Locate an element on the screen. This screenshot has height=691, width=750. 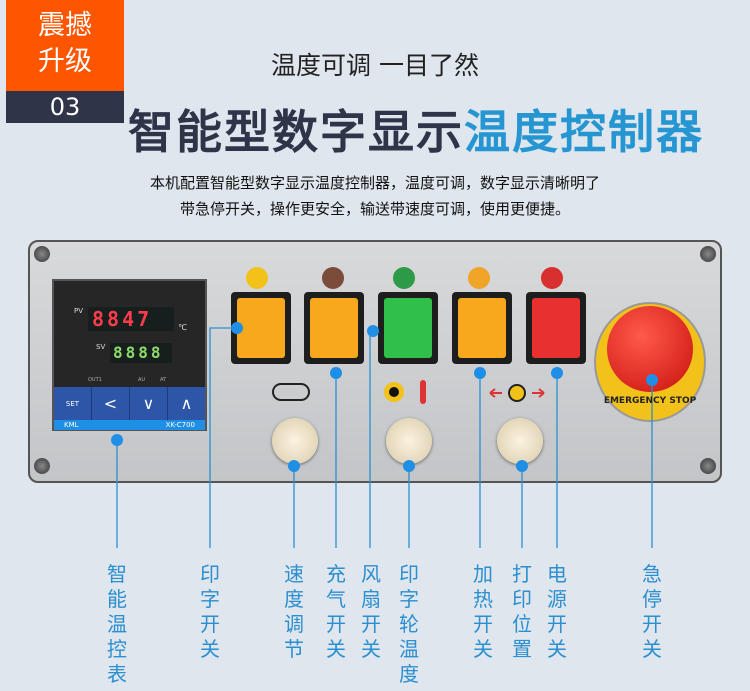
description-line-2: 带急停开关，操作更安全，输送带速度可调，使用更便捷。 is located at coordinates (374, 209).